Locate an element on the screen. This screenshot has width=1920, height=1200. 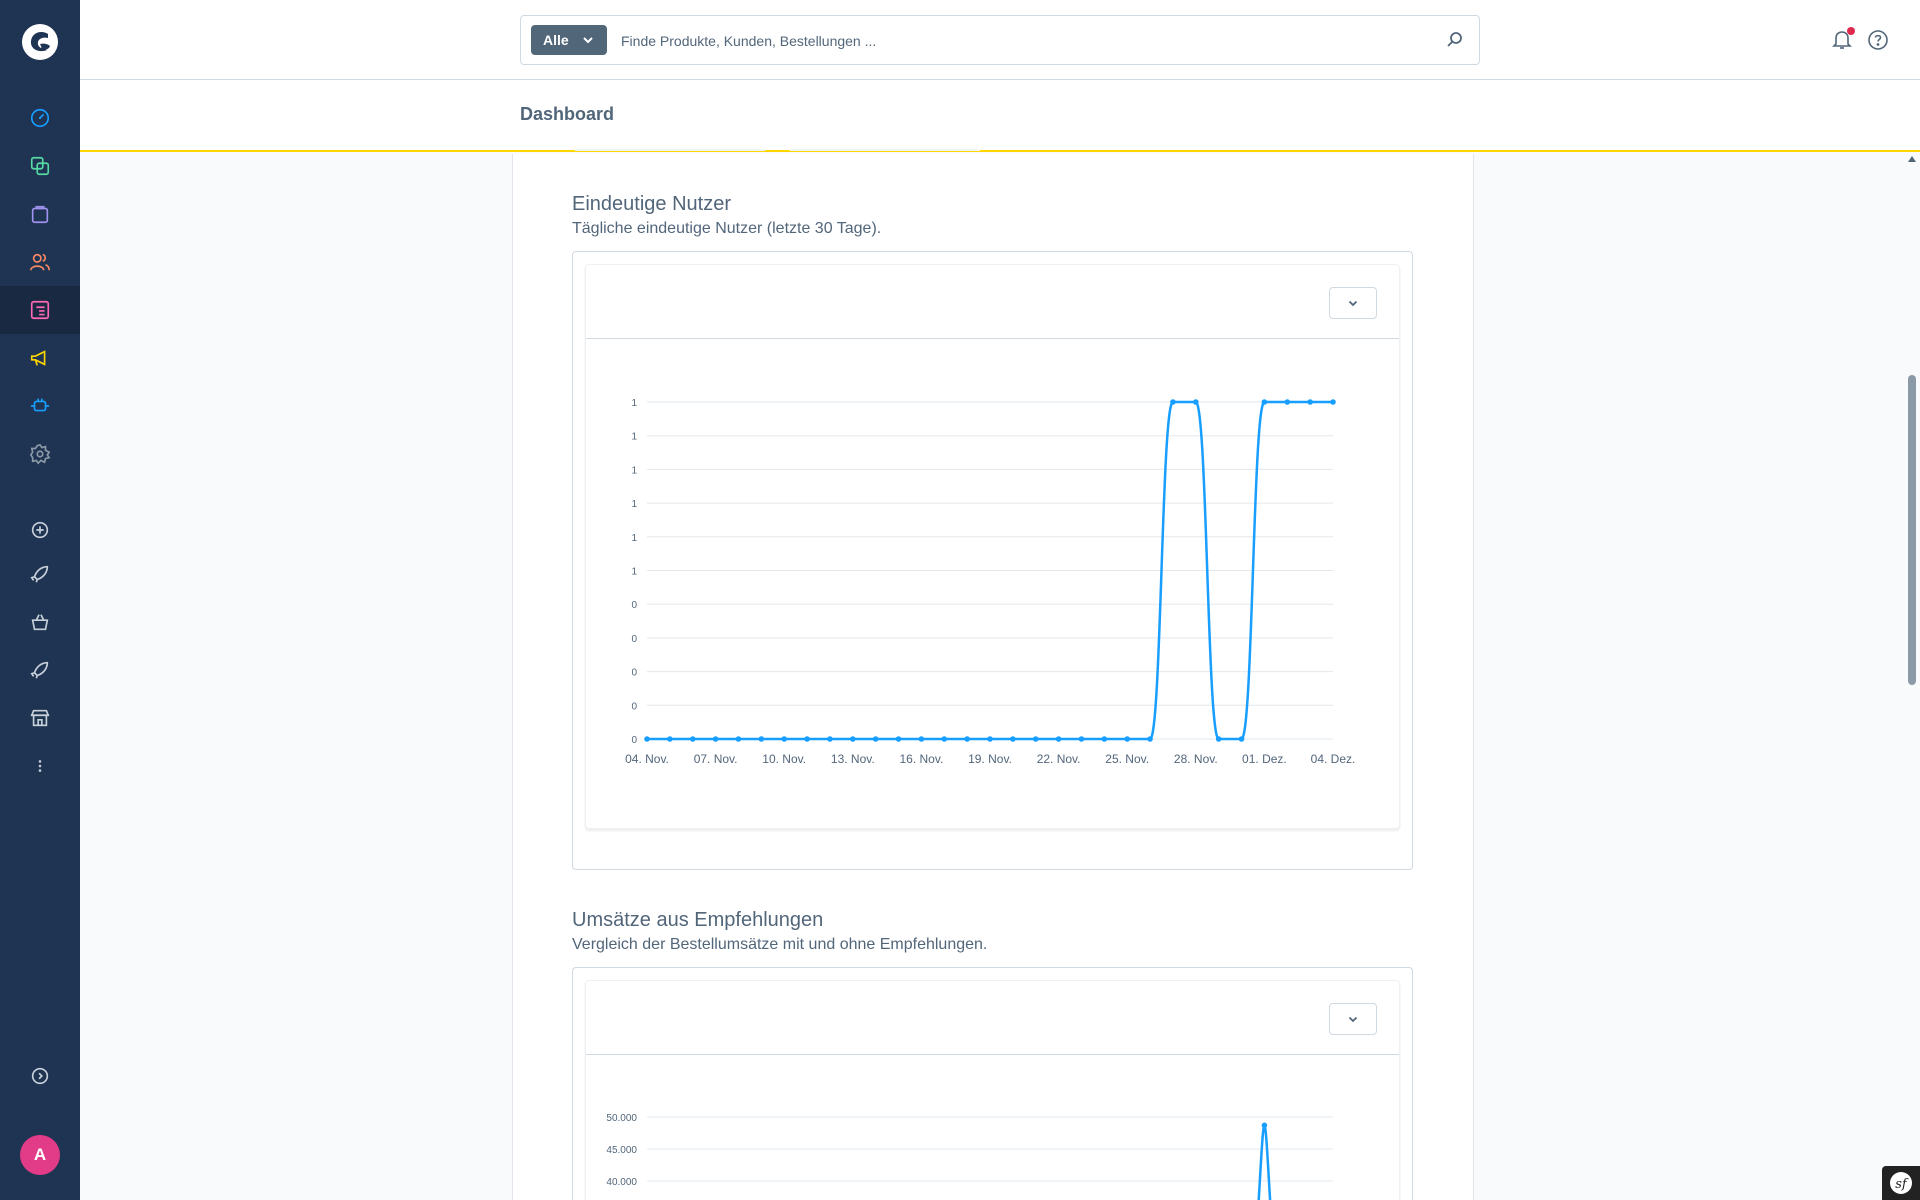
scroll-up-arrow is located at coordinates (1912, 159).